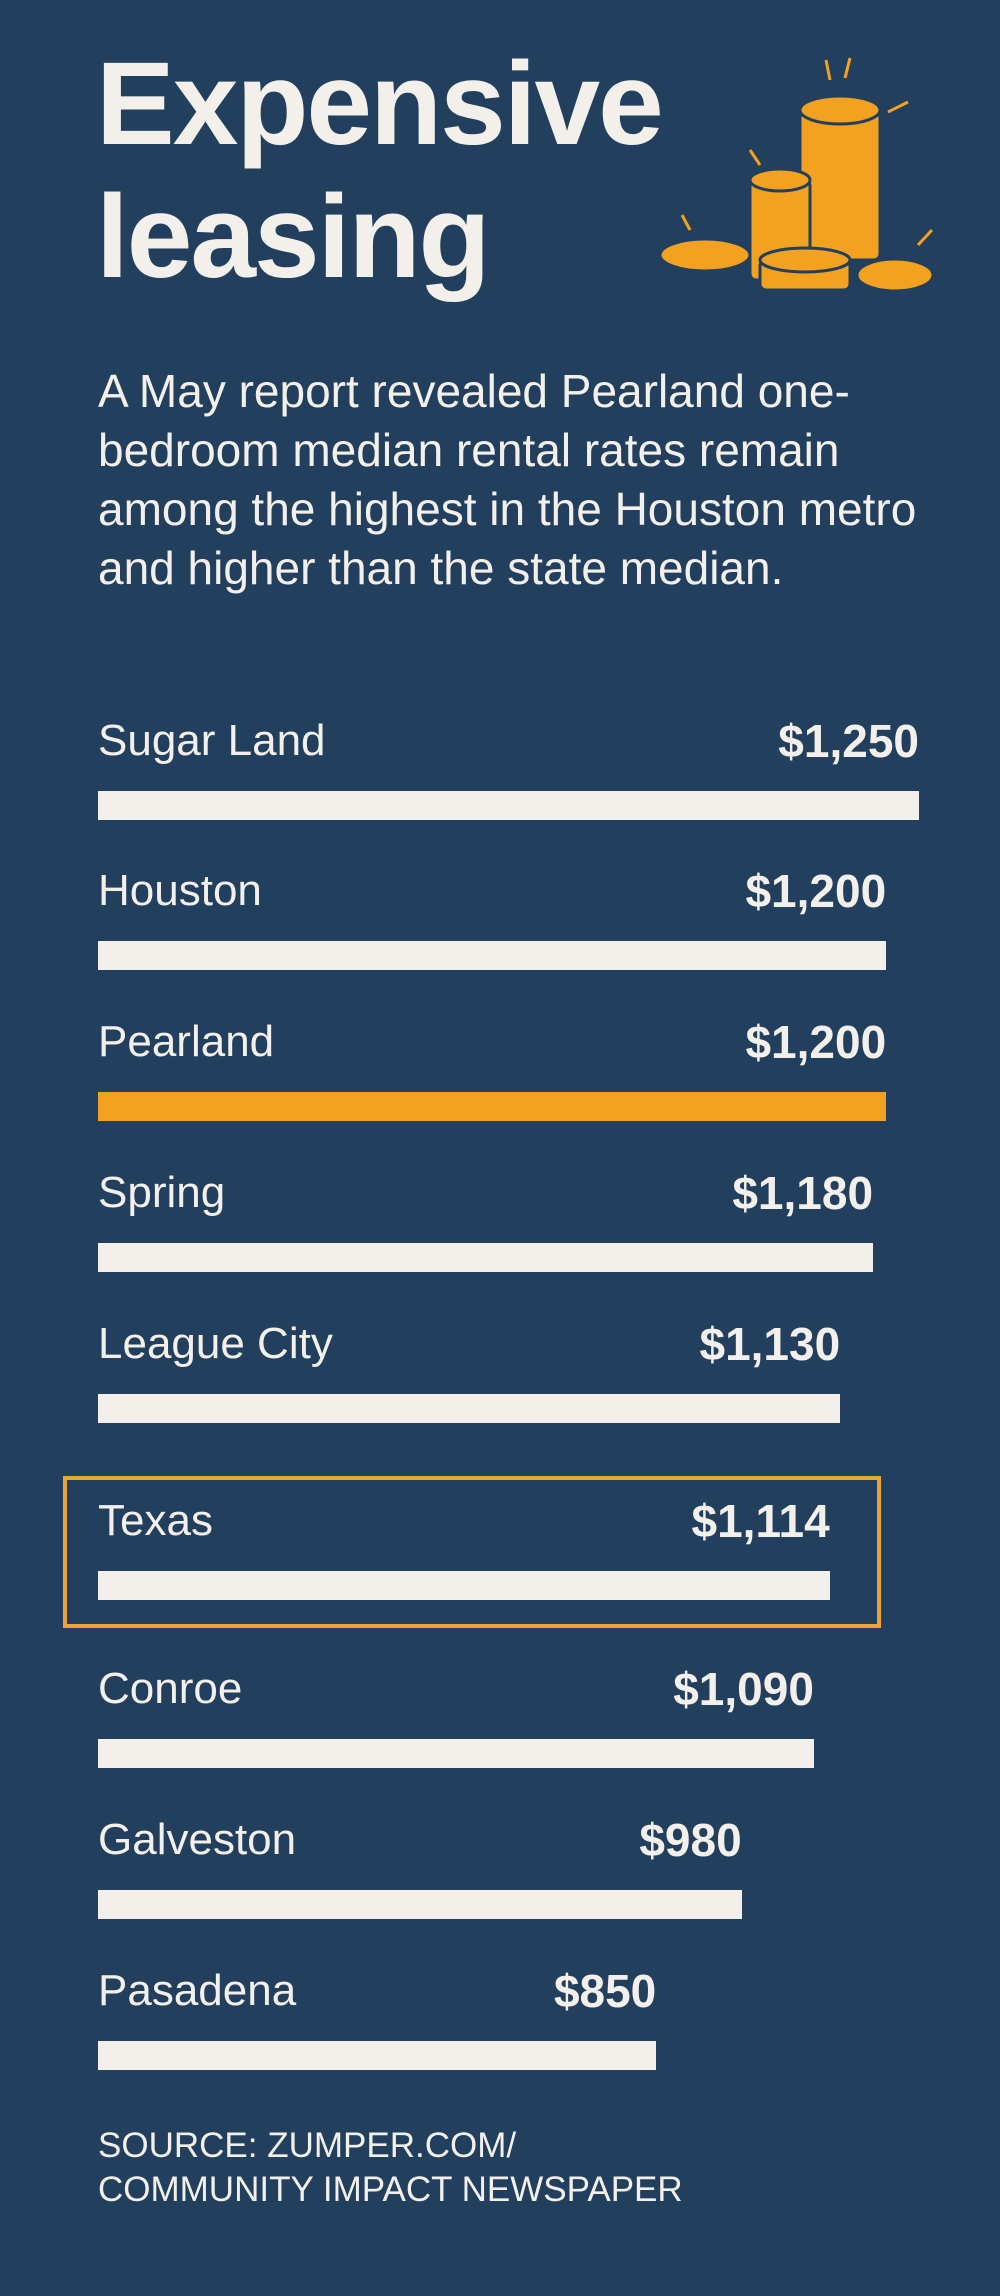 The width and height of the screenshot is (1000, 2296). I want to click on coins-icon, so click(796, 175).